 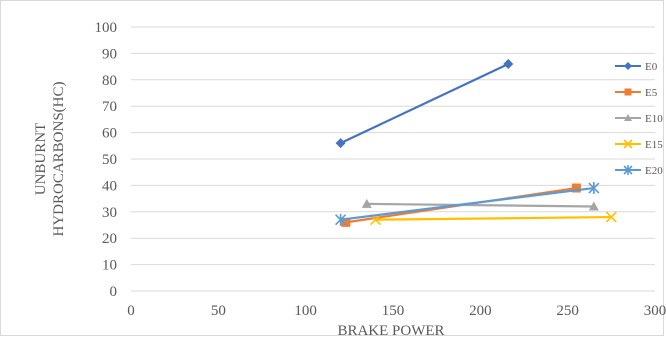 I want to click on y-tick-label: 60, so click(x=109, y=134).